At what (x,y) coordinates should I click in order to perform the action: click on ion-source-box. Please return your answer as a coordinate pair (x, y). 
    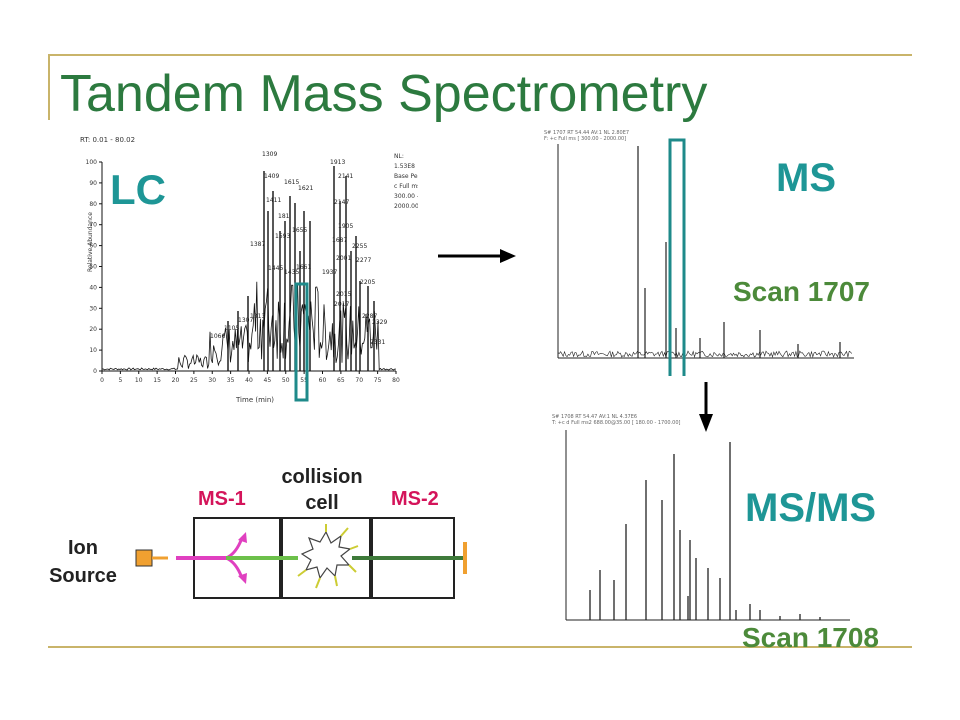
    Looking at the image, I should click on (144, 558).